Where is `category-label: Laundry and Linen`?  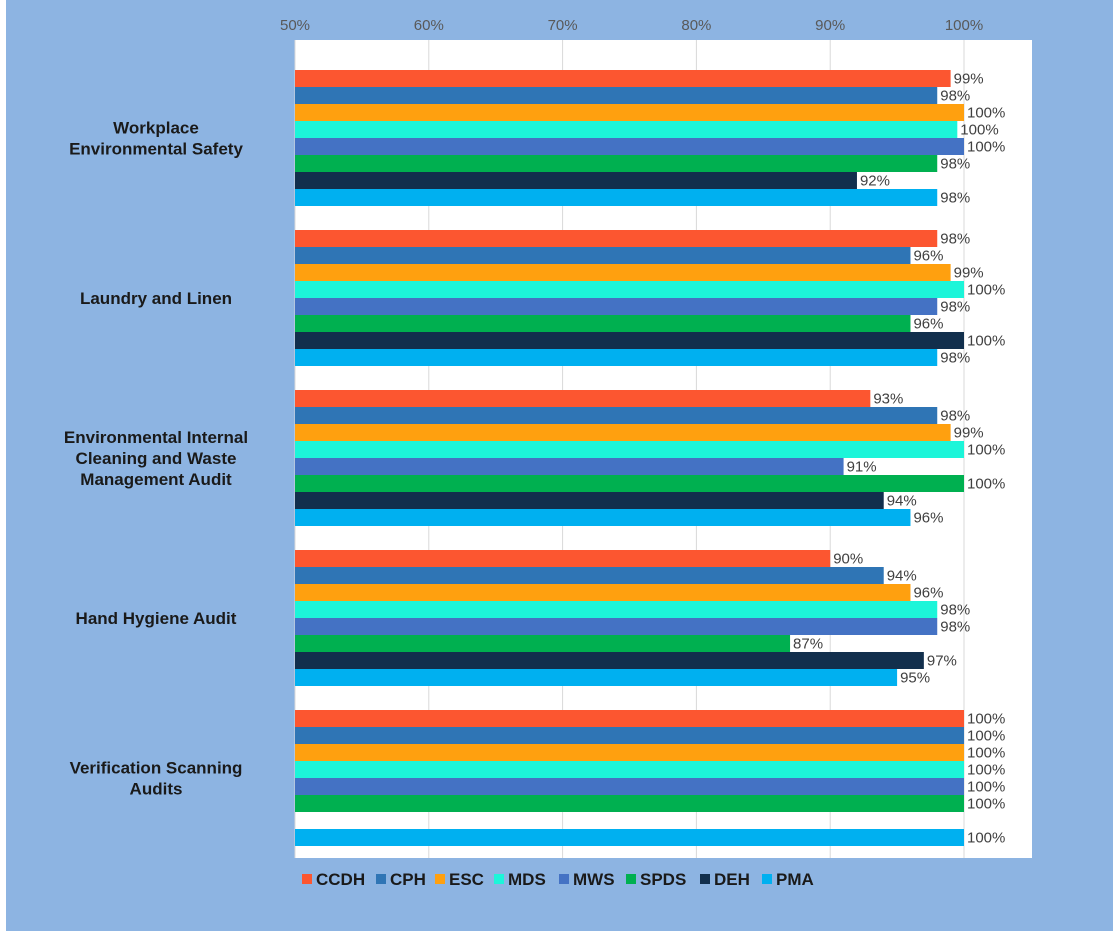 category-label: Laundry and Linen is located at coordinates (156, 298).